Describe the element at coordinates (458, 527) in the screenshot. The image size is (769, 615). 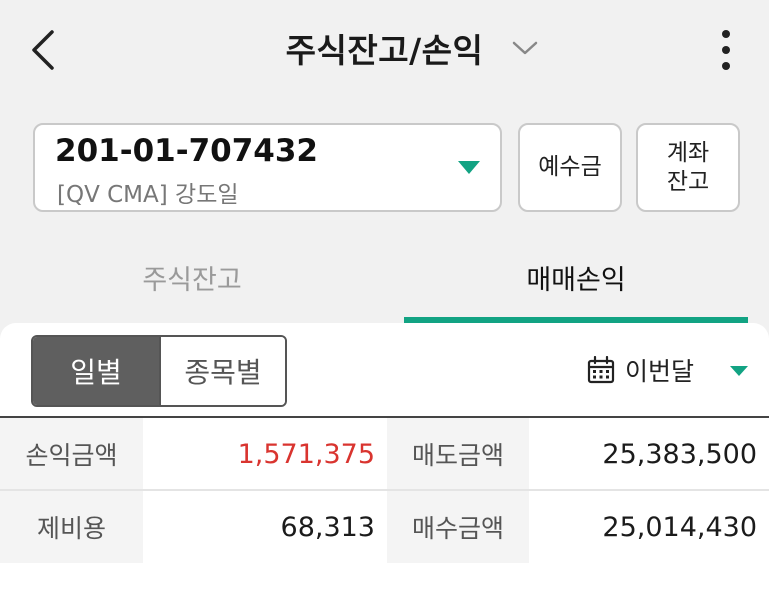
I see `buy-amount-label: 매수금액` at that location.